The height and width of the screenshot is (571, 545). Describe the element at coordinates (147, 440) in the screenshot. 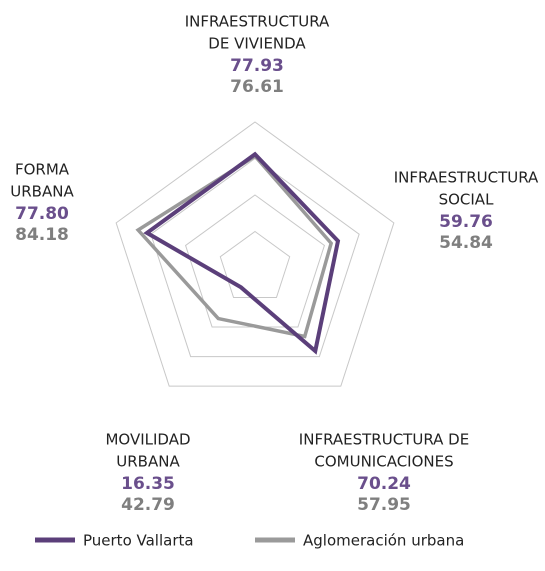

I see `axis-label: MOVILIDAD` at that location.